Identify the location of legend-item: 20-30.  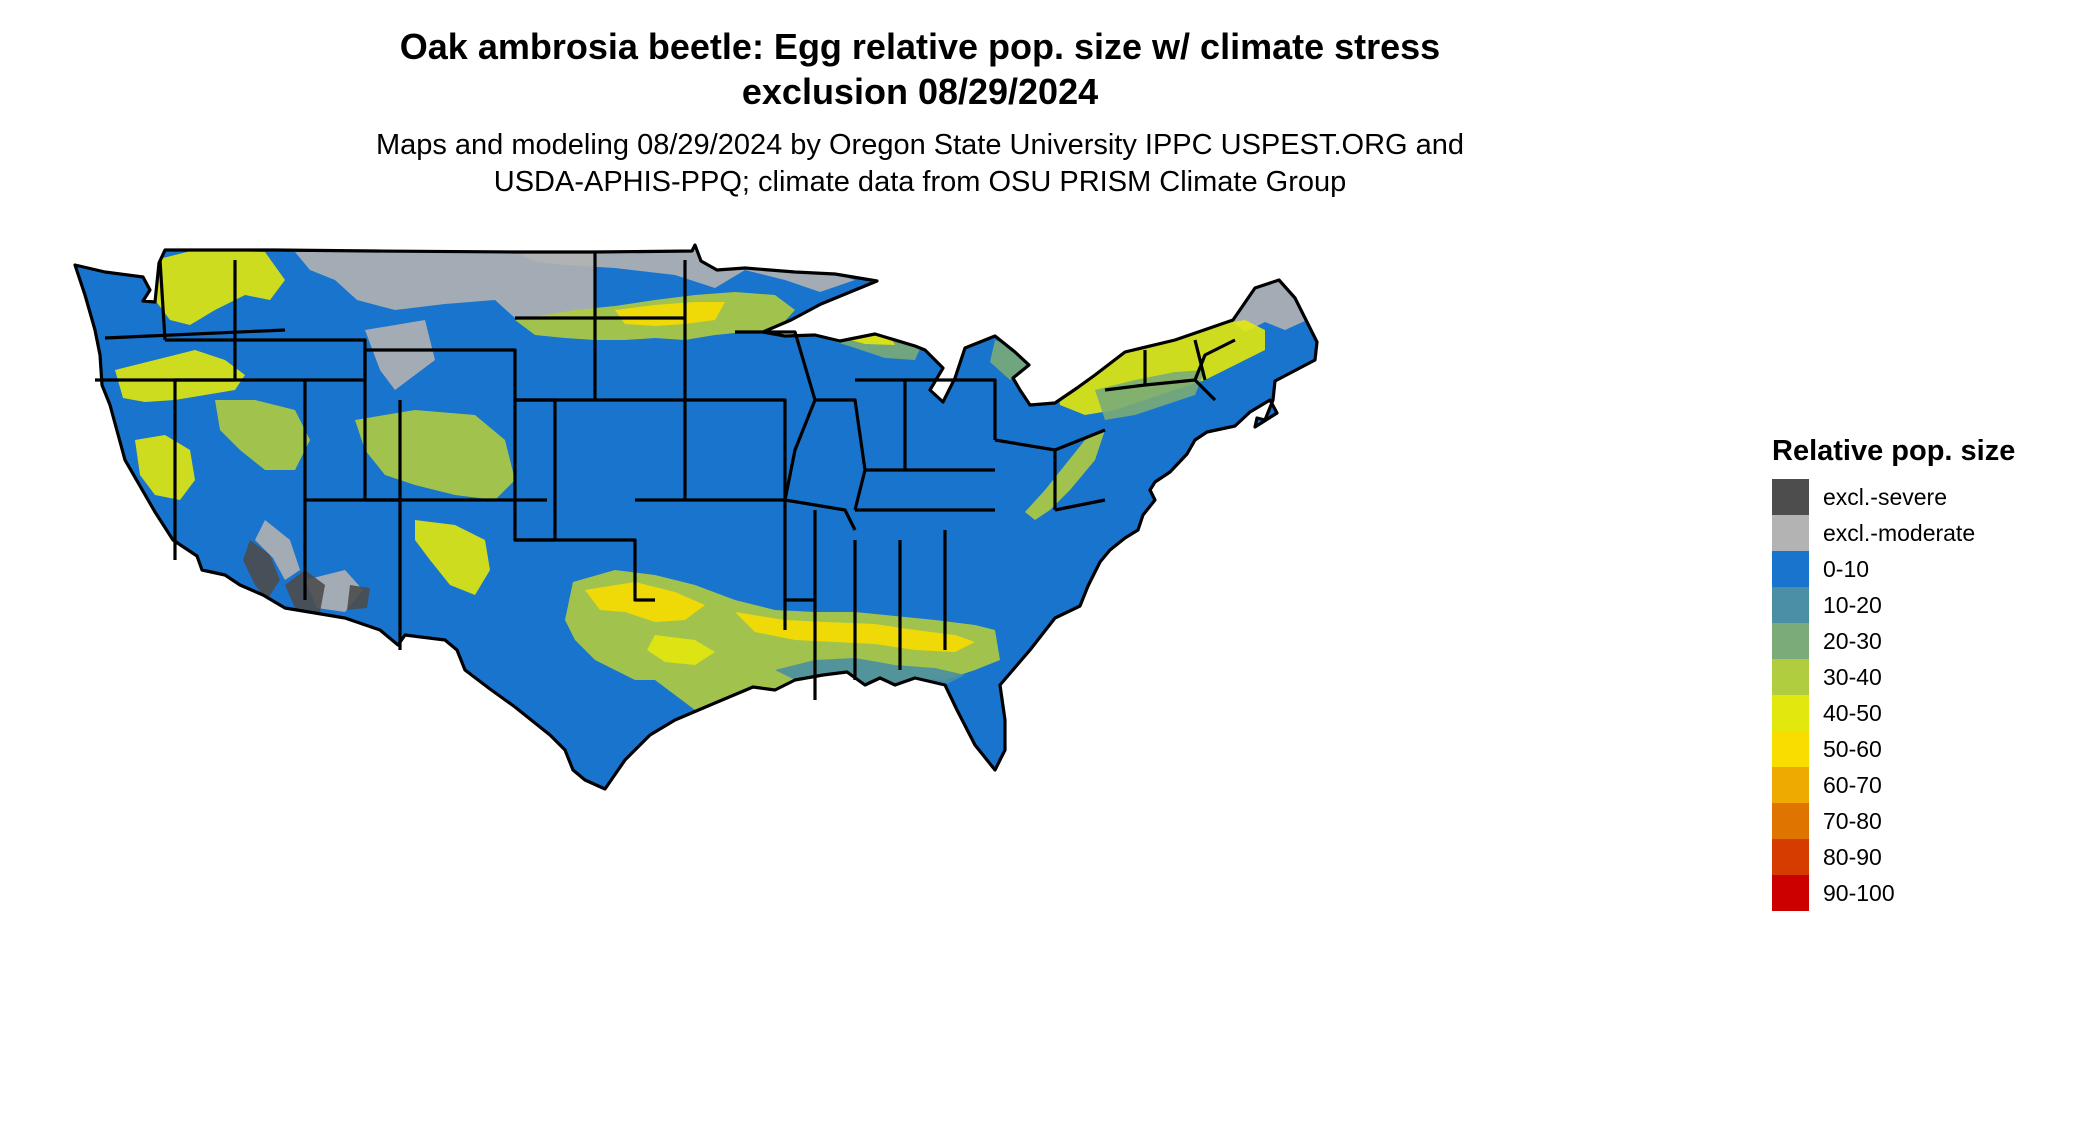
(1893, 641).